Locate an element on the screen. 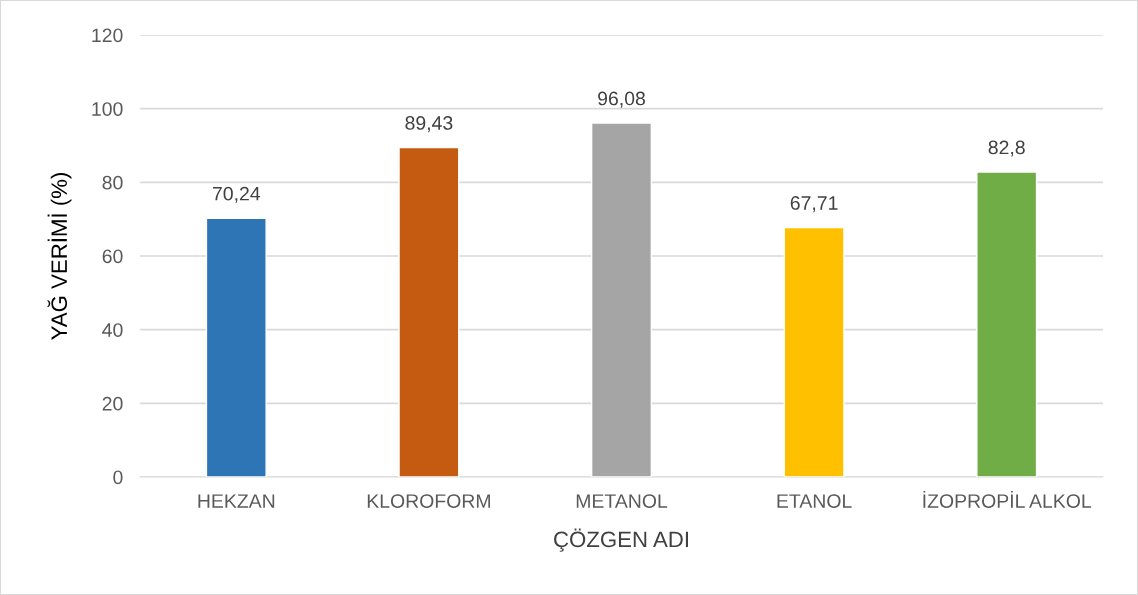 This screenshot has height=595, width=1138. x-tick-label: METANOL is located at coordinates (622, 501).